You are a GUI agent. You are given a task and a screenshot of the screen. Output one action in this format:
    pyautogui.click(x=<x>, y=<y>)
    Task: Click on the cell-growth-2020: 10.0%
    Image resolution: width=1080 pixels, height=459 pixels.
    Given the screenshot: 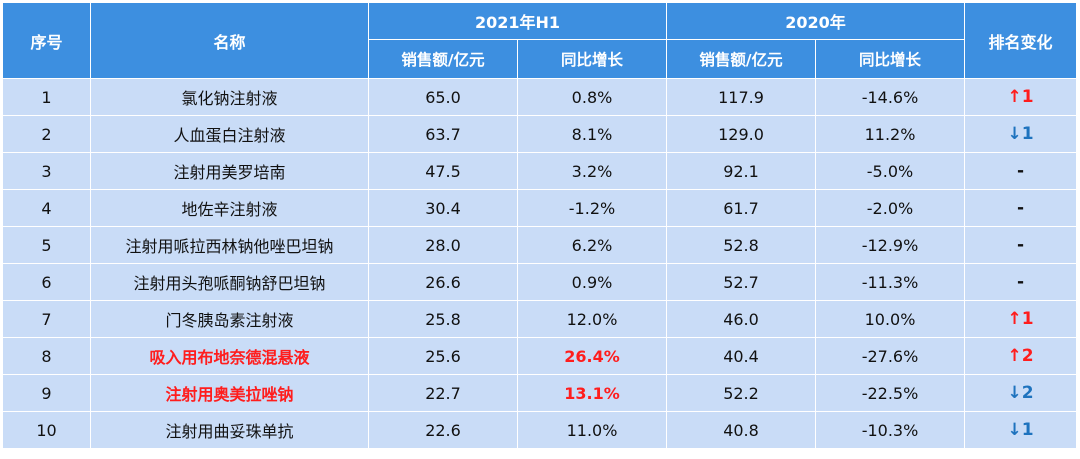 What is the action you would take?
    pyautogui.click(x=890, y=319)
    